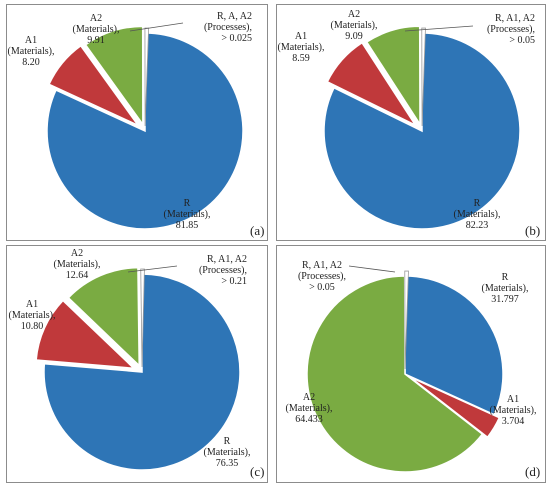 This screenshot has width=550, height=487. I want to click on slice-label-c-a2: A2 (Materials), 12.64, so click(77, 264).